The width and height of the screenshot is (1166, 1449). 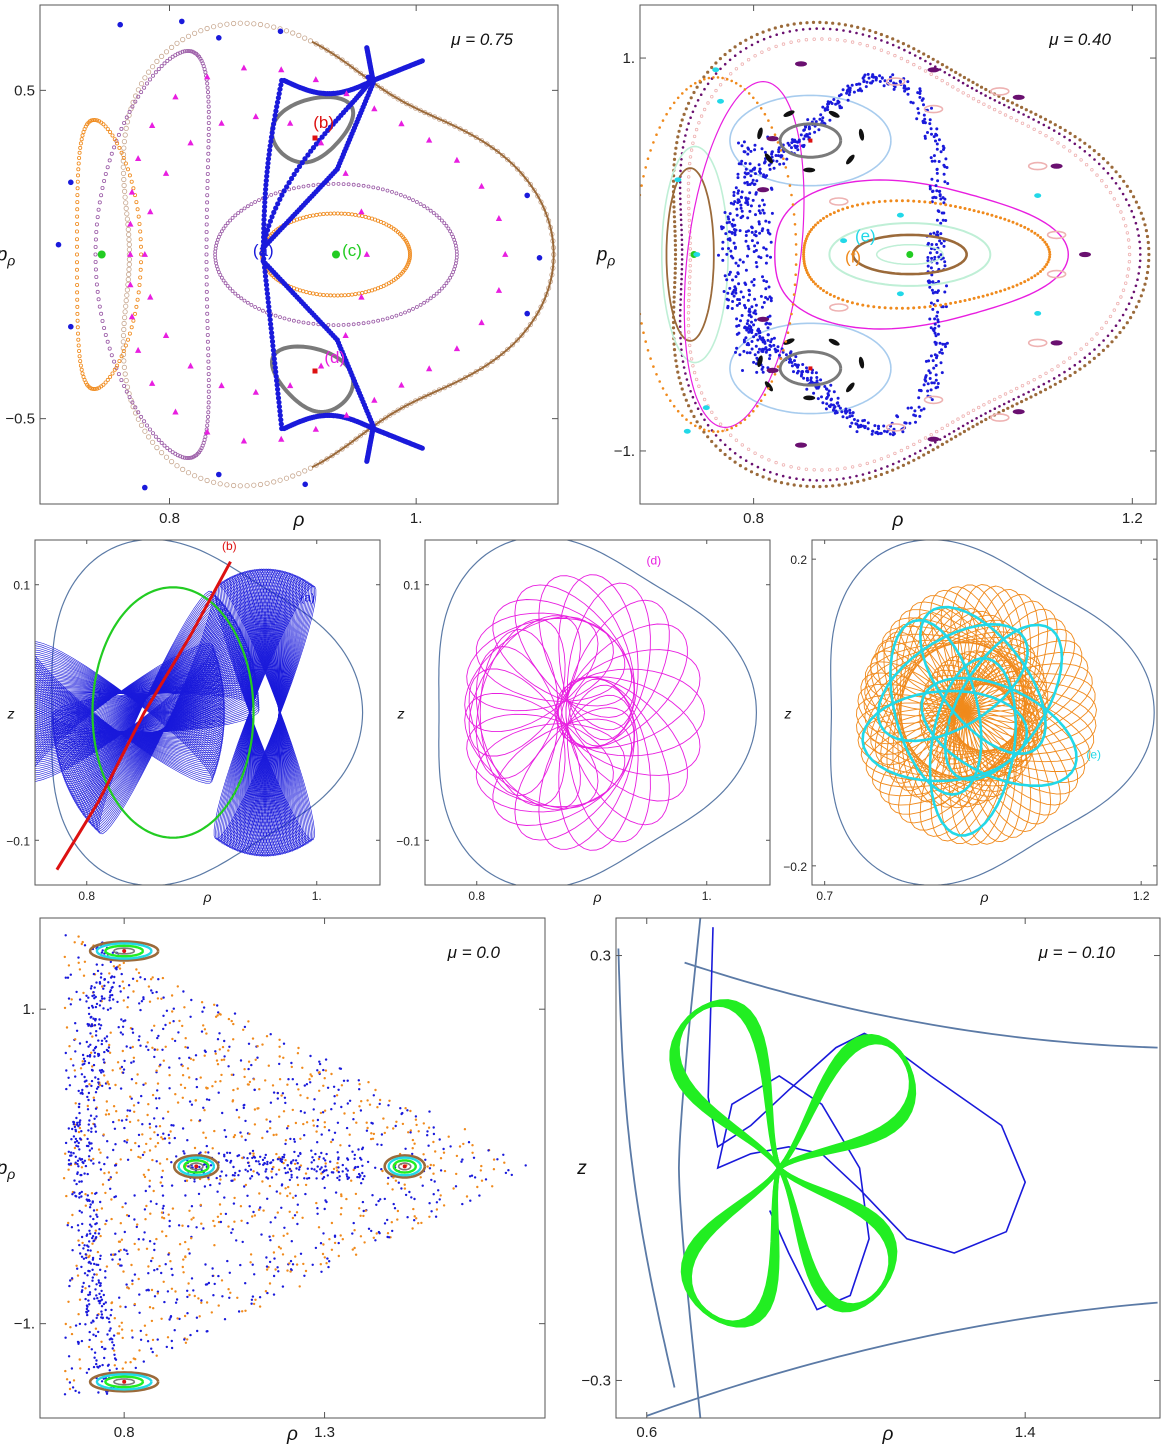 I want to click on cyan-island, so click(x=900, y=215).